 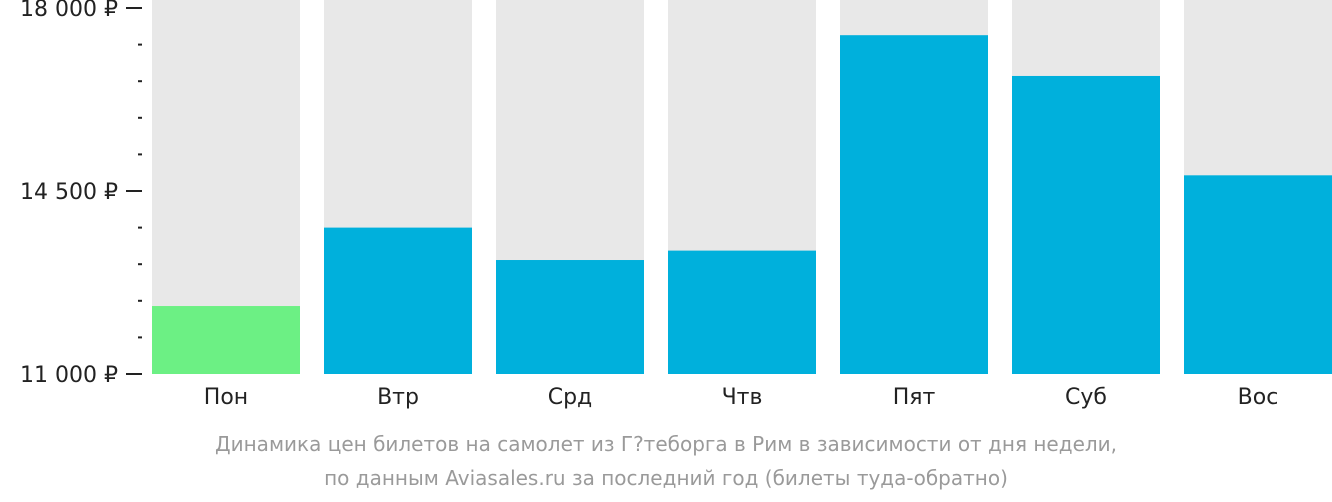 I want to click on x-tick-label: Вос, so click(x=1258, y=397).